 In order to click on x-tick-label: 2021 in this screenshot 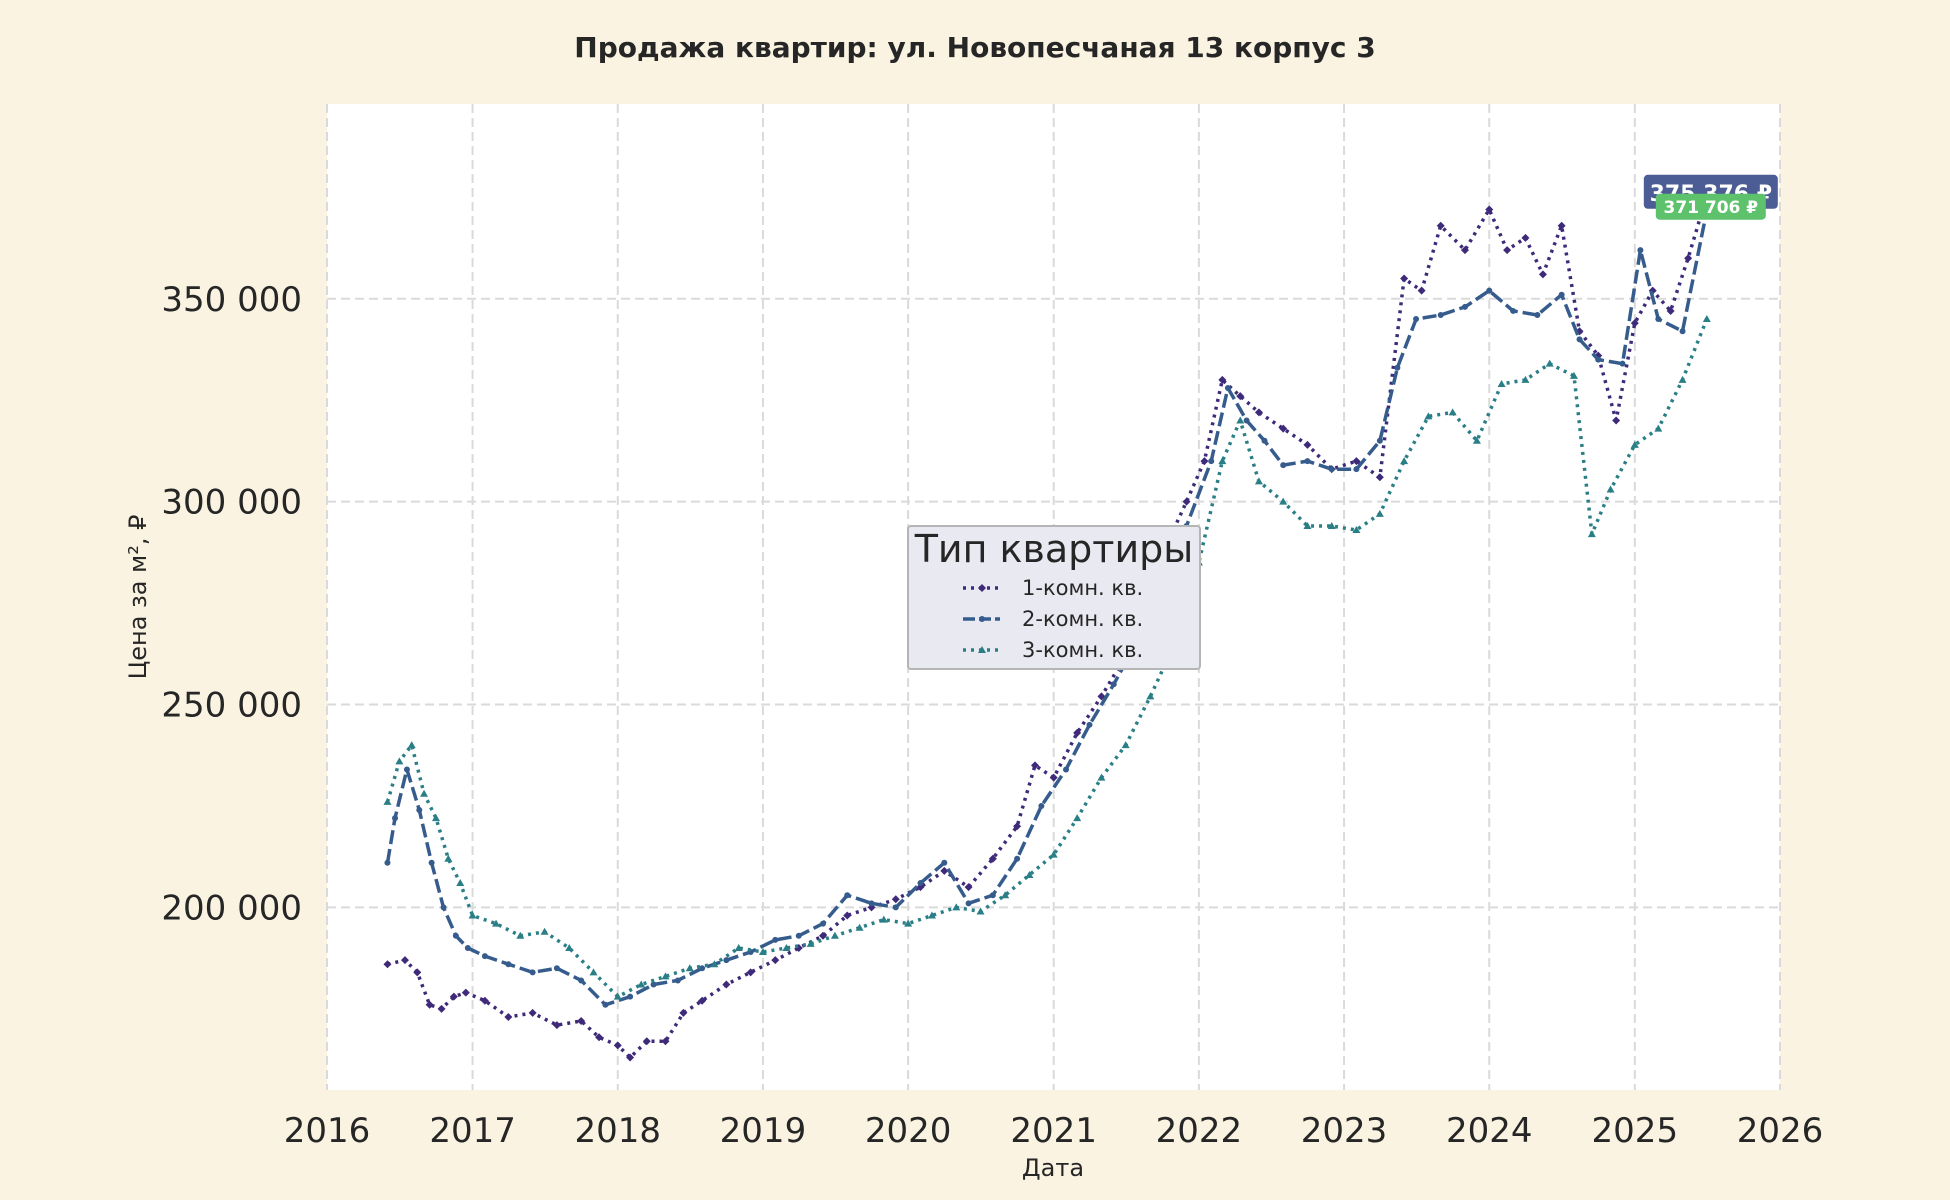, I will do `click(1053, 1131)`.